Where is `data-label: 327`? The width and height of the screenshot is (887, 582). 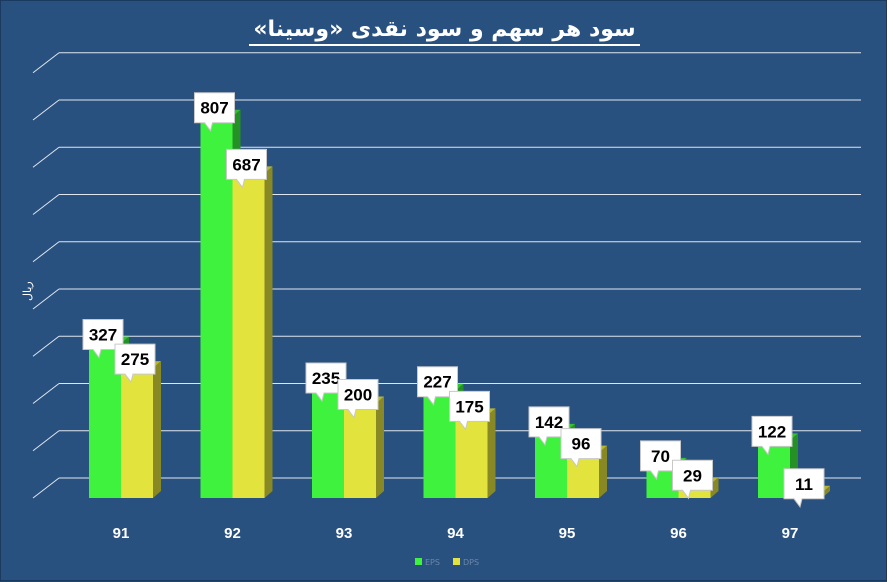
data-label: 327 is located at coordinates (103, 334).